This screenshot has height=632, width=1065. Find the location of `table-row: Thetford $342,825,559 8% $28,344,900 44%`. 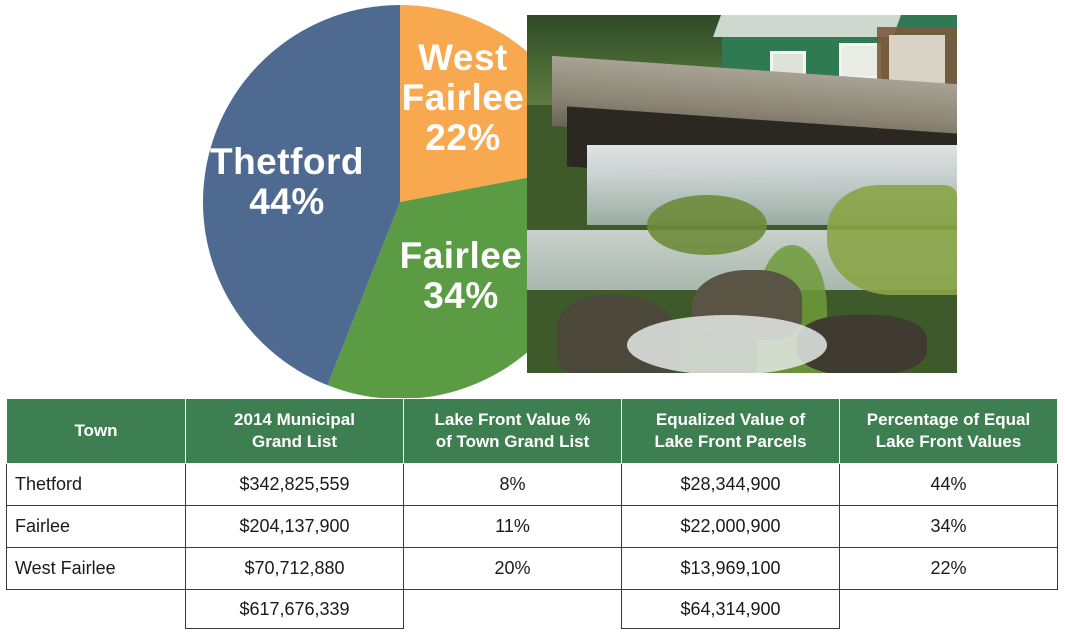

table-row: Thetford $342,825,559 8% $28,344,900 44% is located at coordinates (532, 484).